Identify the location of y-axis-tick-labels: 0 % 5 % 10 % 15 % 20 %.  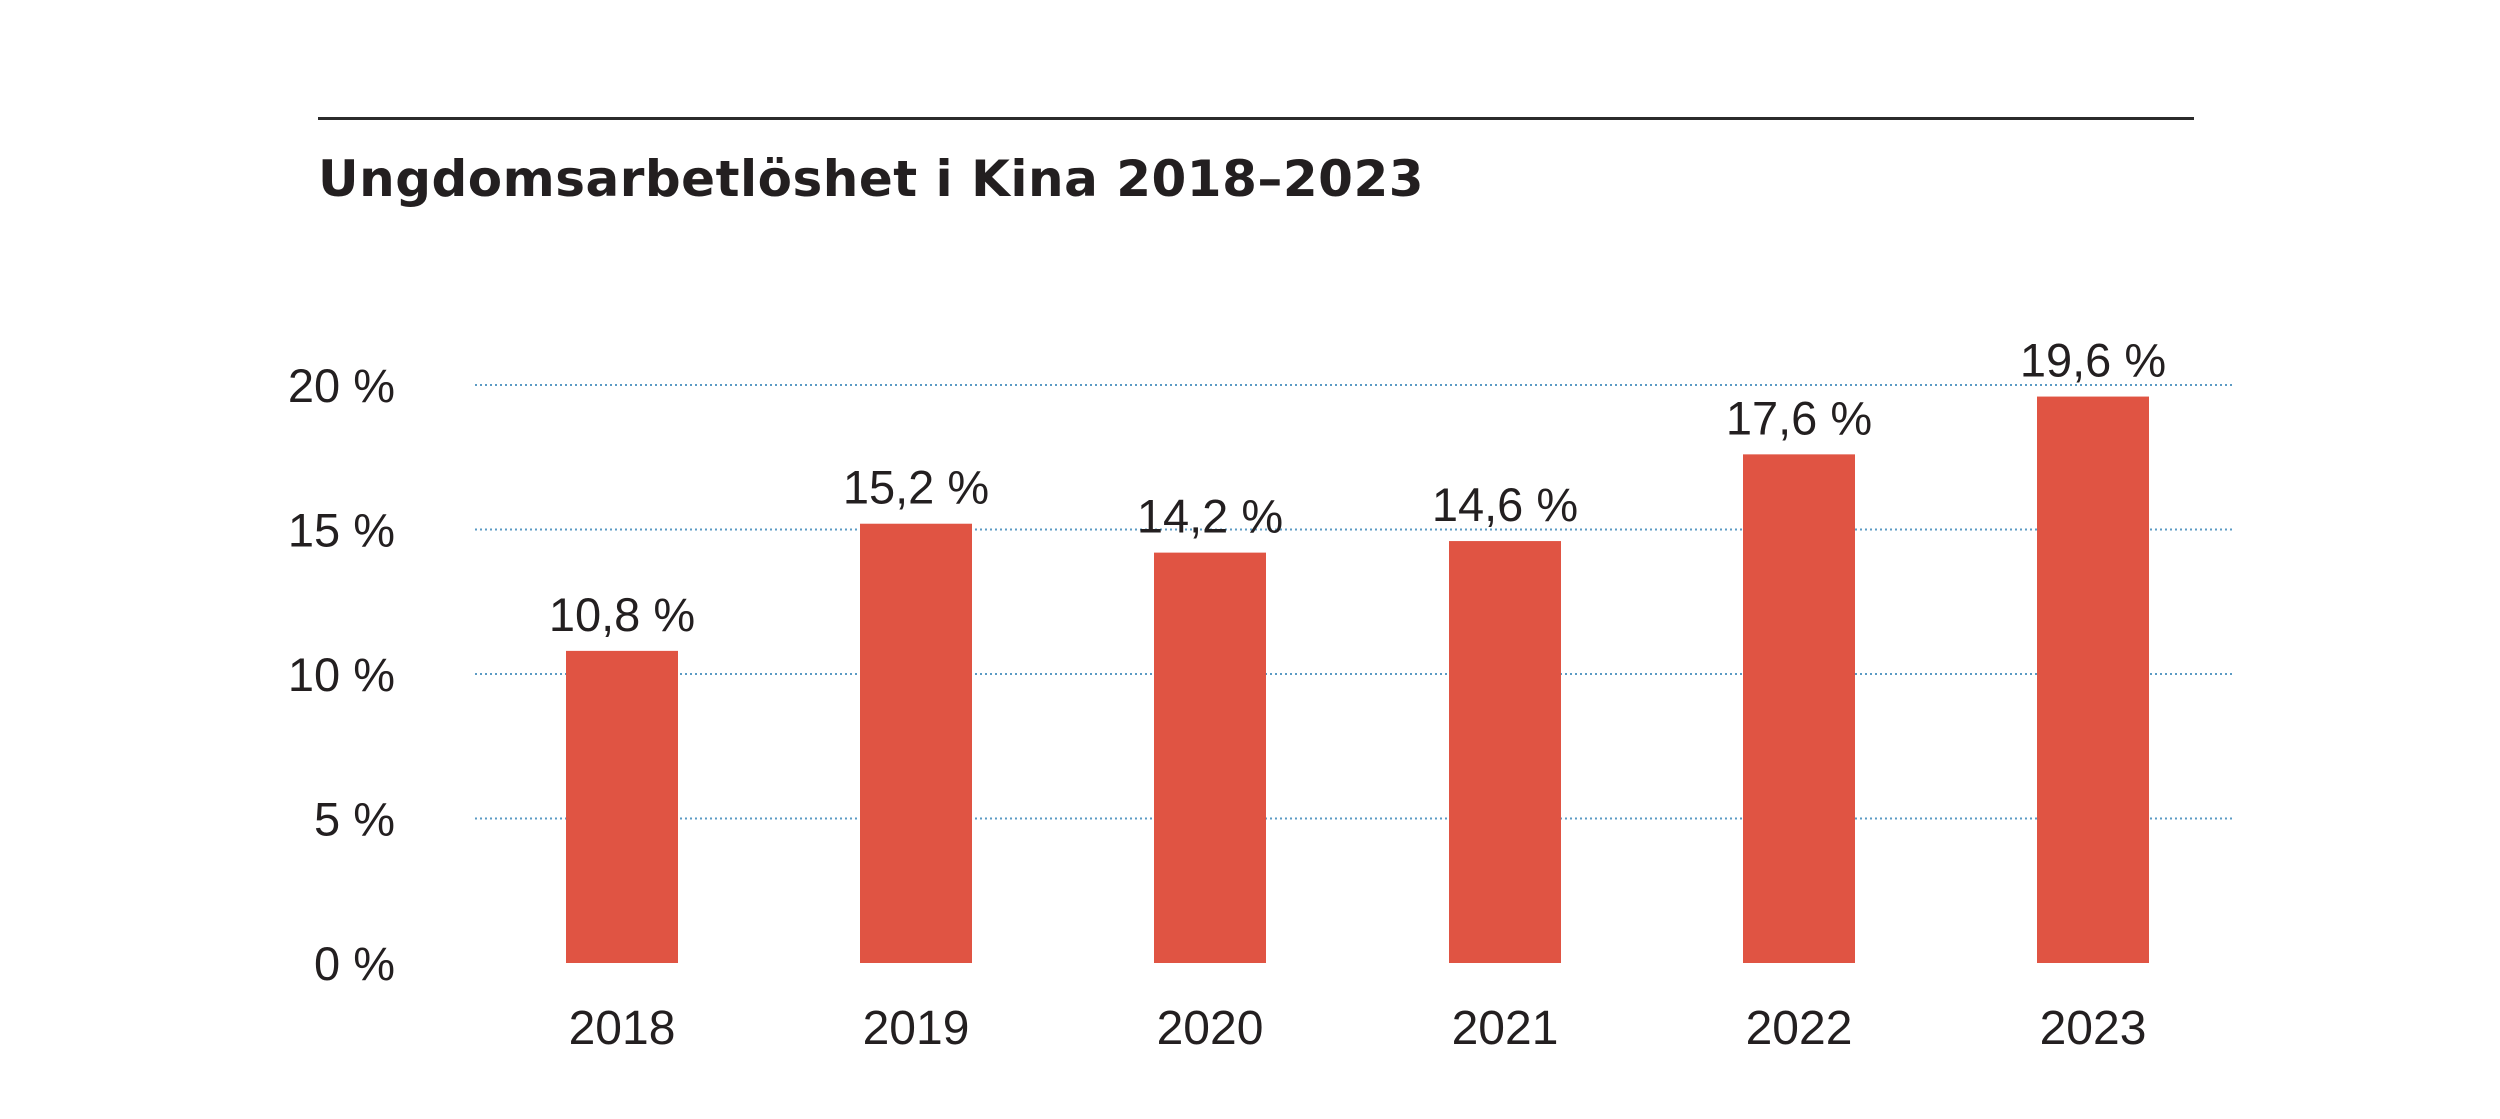
(341, 674).